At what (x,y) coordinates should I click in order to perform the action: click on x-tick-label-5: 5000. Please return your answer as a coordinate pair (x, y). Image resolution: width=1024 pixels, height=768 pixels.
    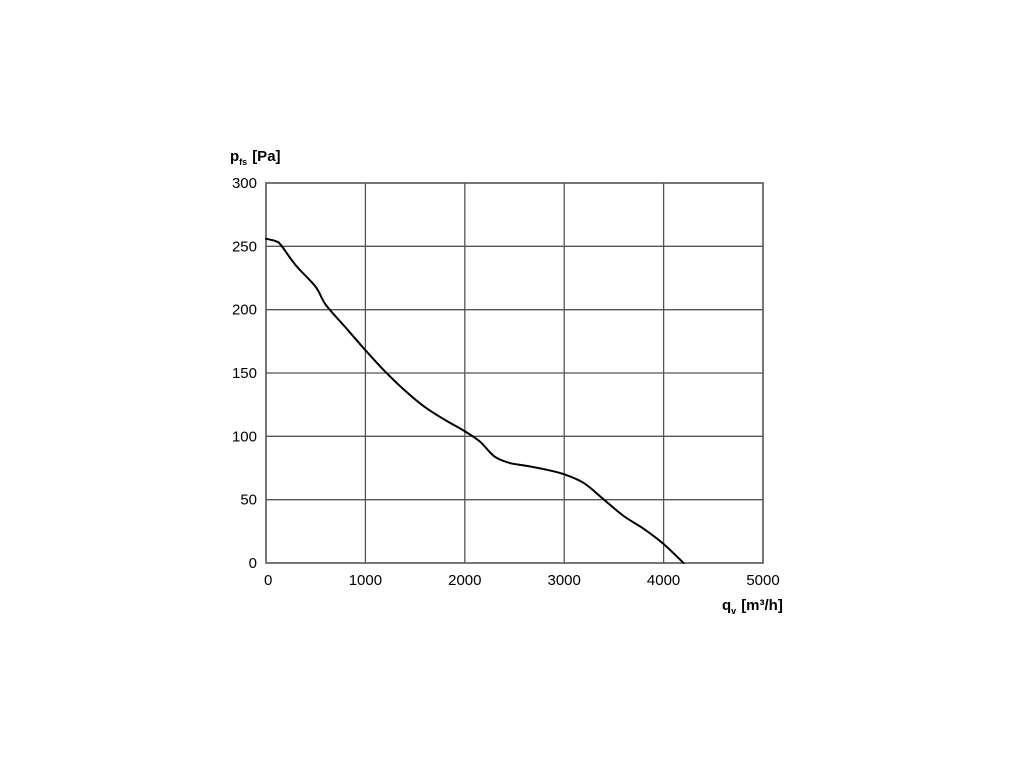
    Looking at the image, I should click on (762, 580).